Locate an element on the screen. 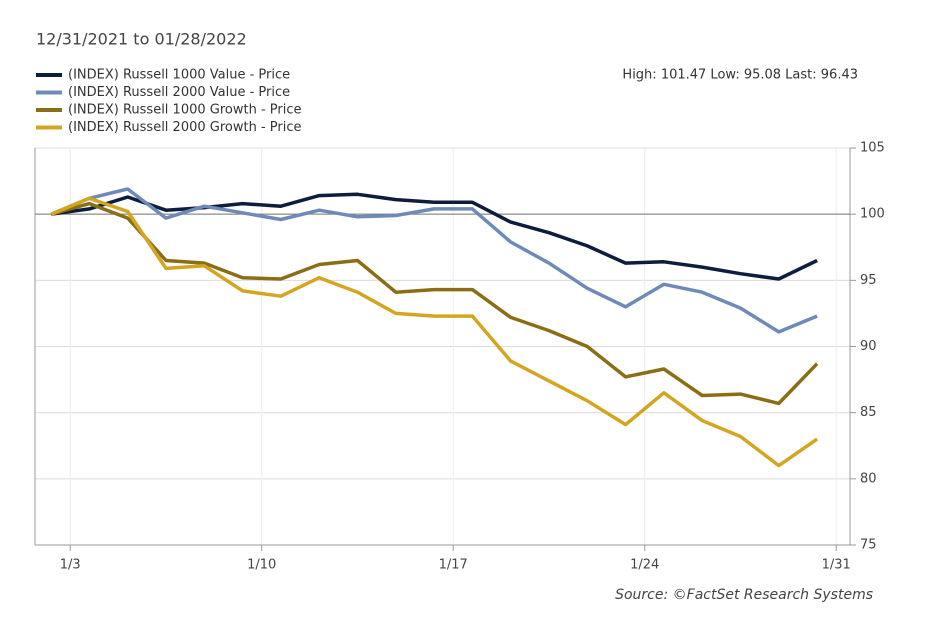 Image resolution: width=925 pixels, height=631 pixels. y-tick-label: 100 is located at coordinates (872, 214).